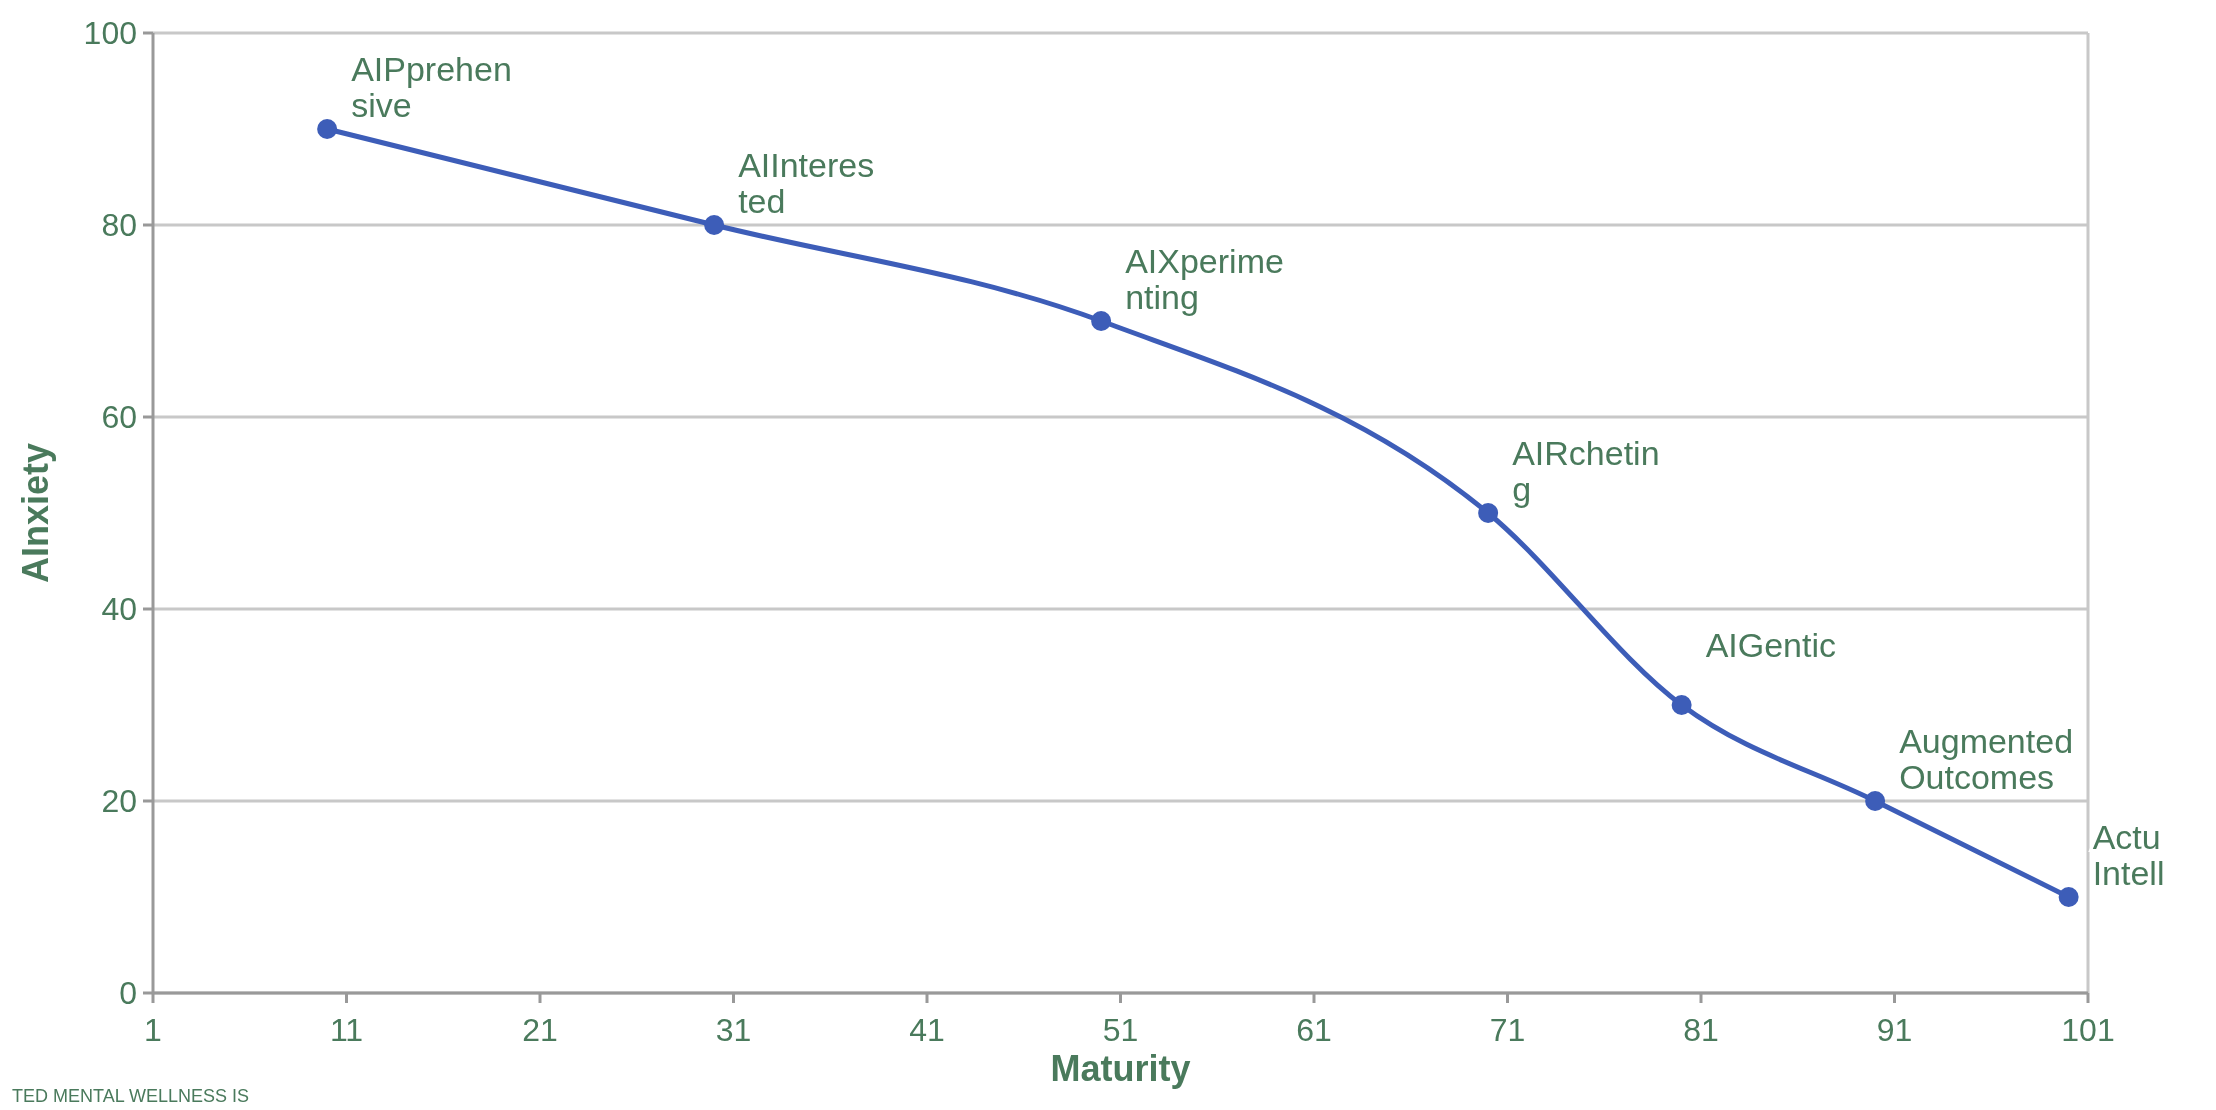 The width and height of the screenshot is (2216, 1110). Describe the element at coordinates (35, 513) in the screenshot. I see `y-axis-title: AInxiety` at that location.